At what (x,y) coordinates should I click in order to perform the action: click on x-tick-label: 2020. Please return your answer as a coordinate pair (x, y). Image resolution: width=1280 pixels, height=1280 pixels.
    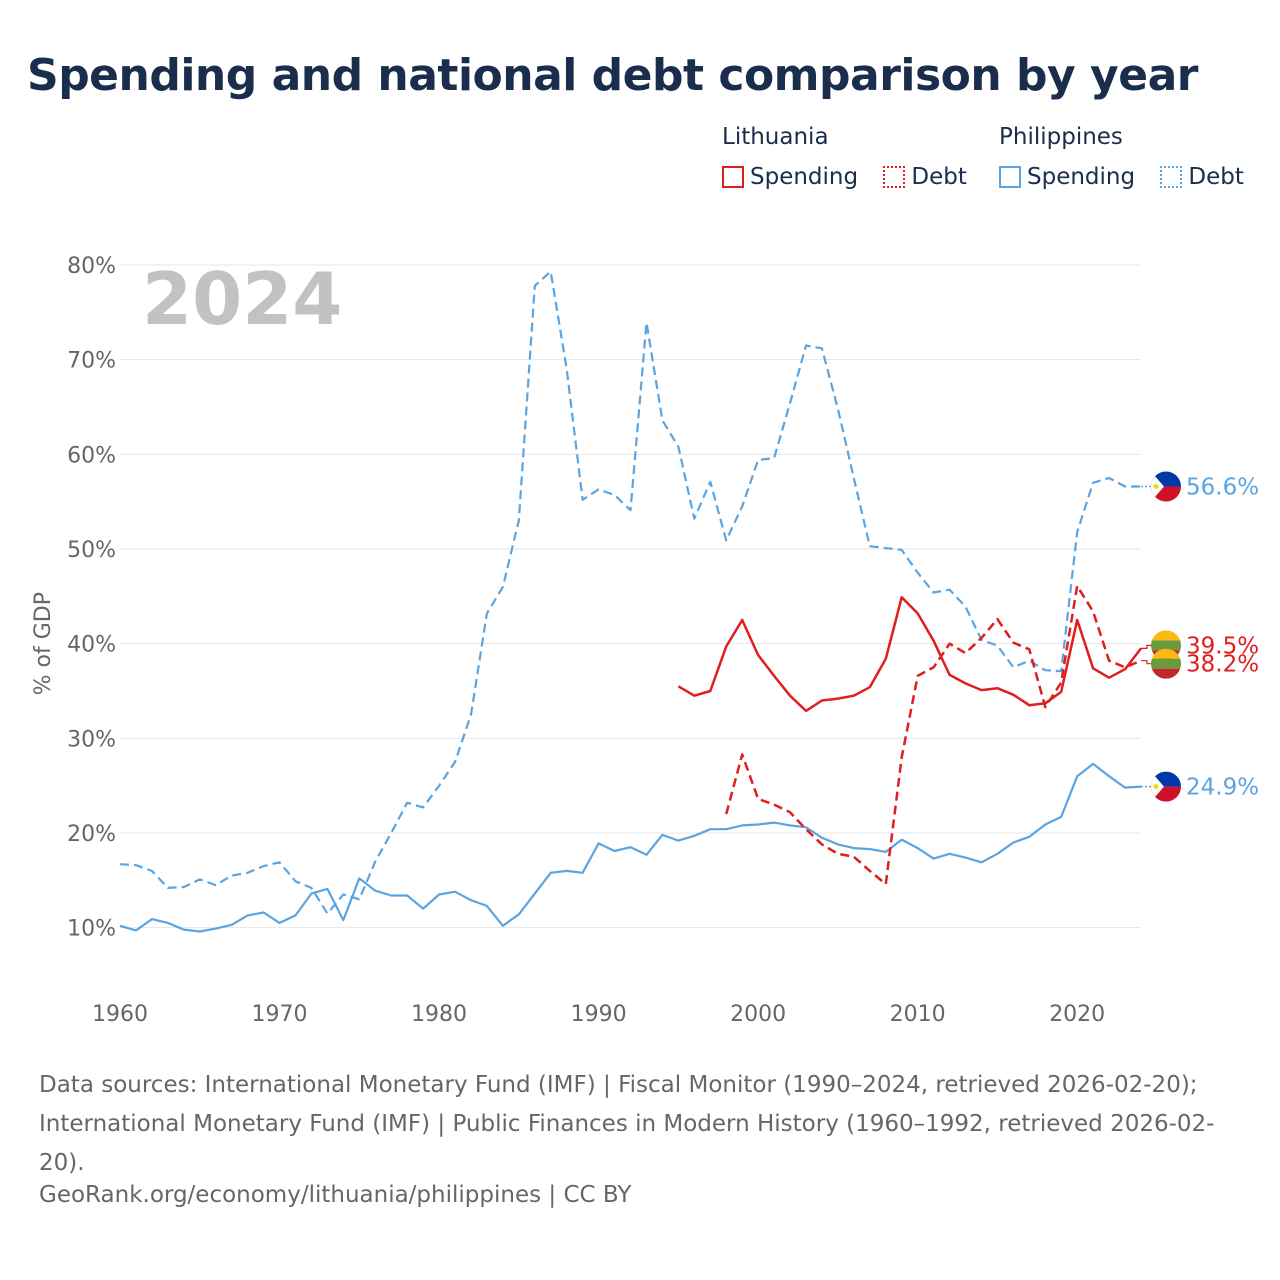
    Looking at the image, I should click on (1077, 1014).